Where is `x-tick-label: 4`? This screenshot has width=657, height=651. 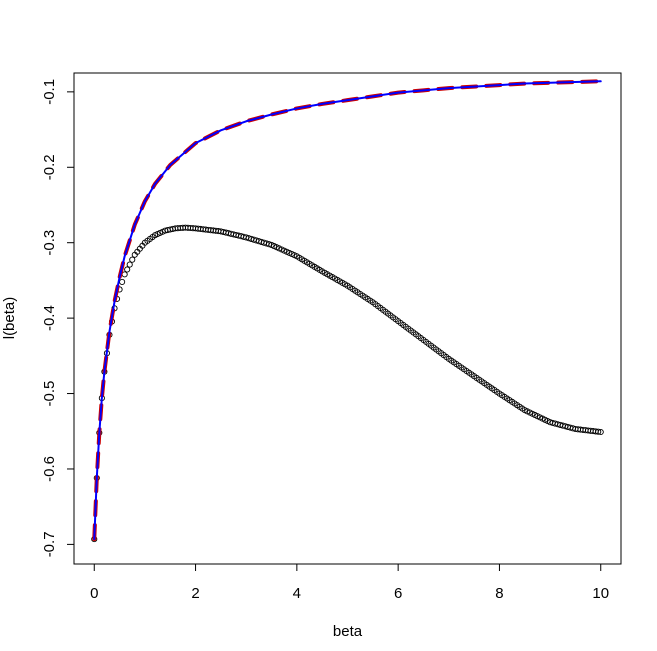 x-tick-label: 4 is located at coordinates (297, 593).